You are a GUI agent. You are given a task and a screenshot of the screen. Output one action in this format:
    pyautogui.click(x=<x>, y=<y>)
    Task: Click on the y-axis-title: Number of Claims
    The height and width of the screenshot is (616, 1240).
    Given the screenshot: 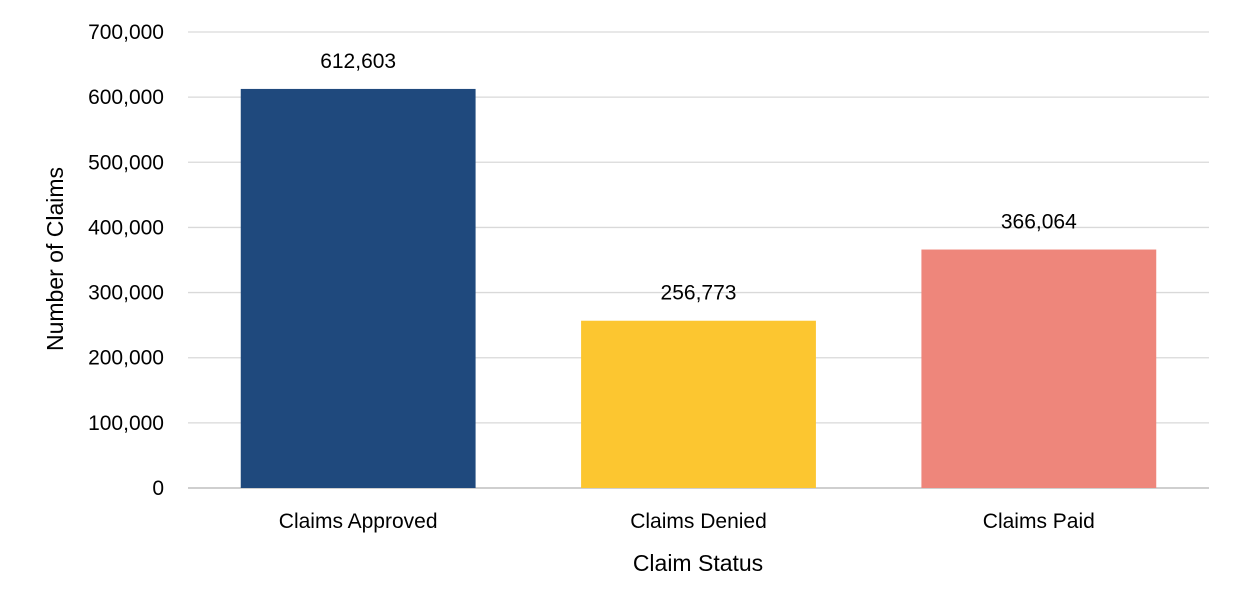 What is the action you would take?
    pyautogui.click(x=55, y=259)
    